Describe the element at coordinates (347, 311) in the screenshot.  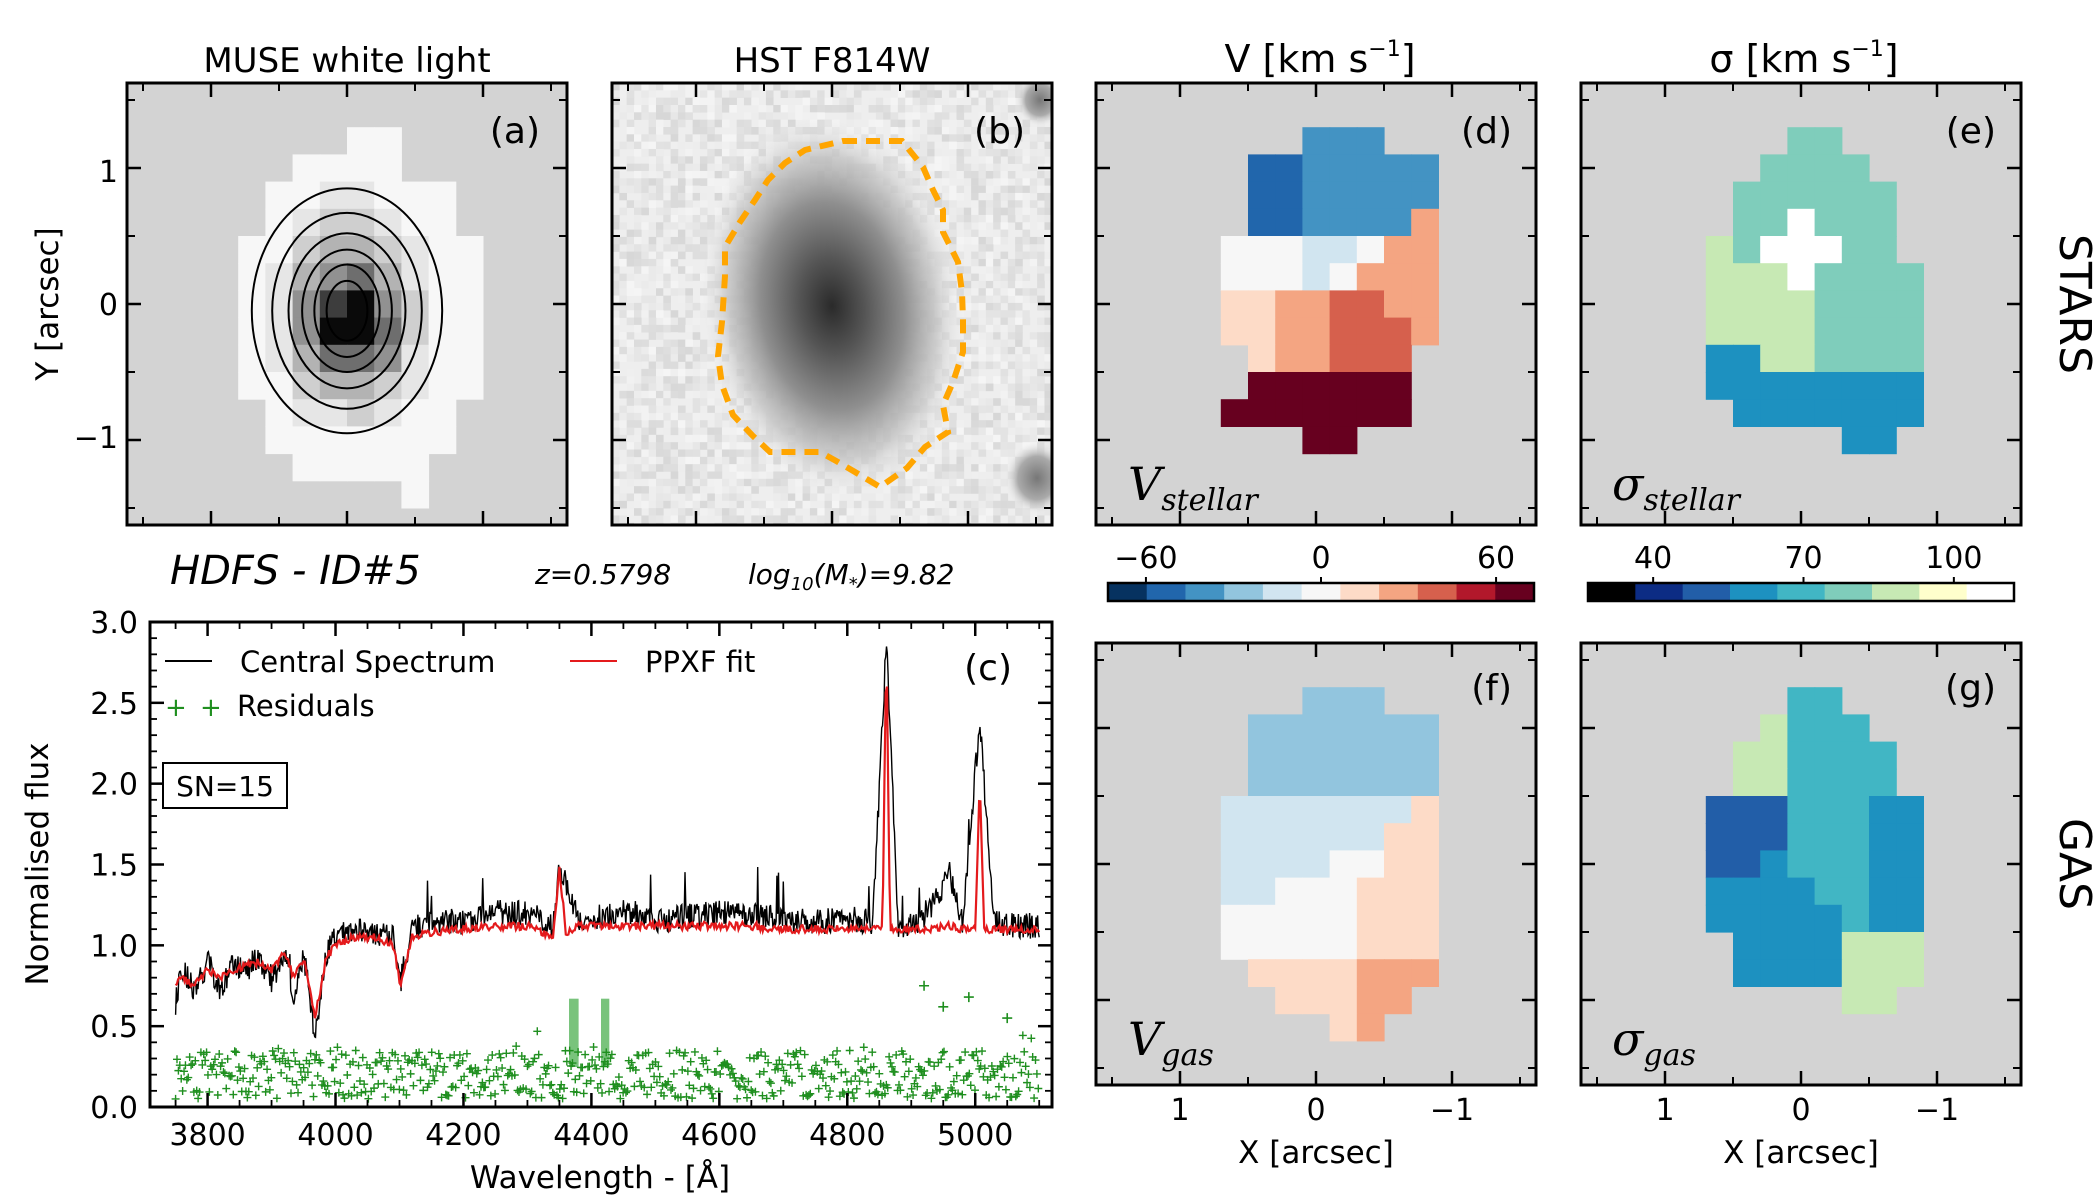
I see `white-light-contours` at that location.